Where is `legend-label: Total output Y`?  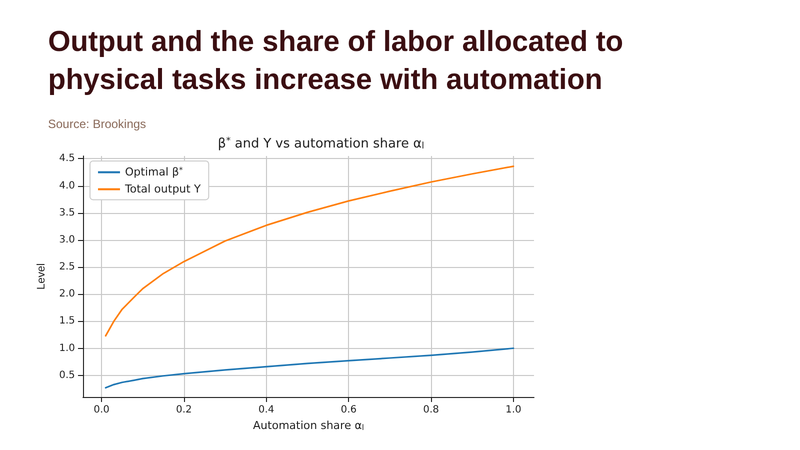 legend-label: Total output Y is located at coordinates (162, 189).